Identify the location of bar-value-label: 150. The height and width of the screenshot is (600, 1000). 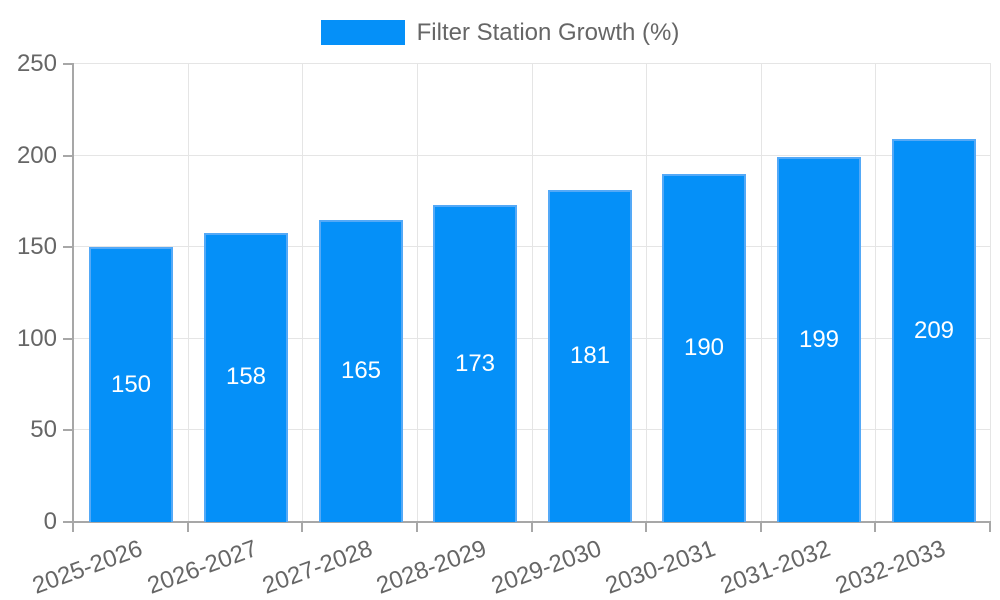
(131, 384).